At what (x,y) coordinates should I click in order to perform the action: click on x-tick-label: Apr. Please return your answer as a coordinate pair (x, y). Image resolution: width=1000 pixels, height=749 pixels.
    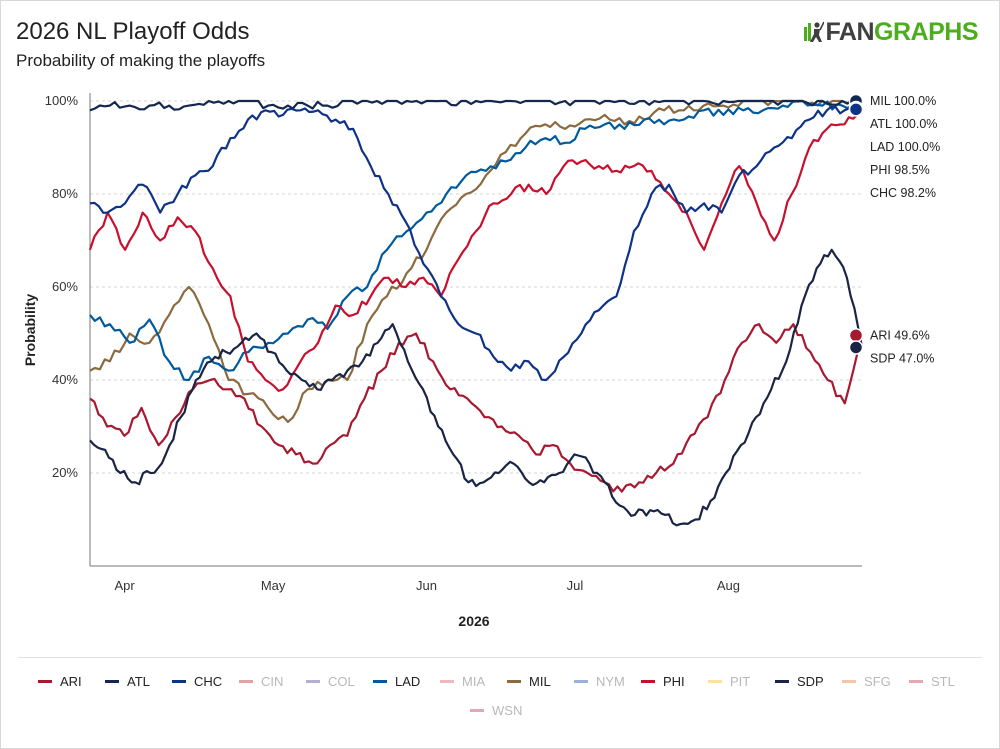
    Looking at the image, I should click on (125, 585).